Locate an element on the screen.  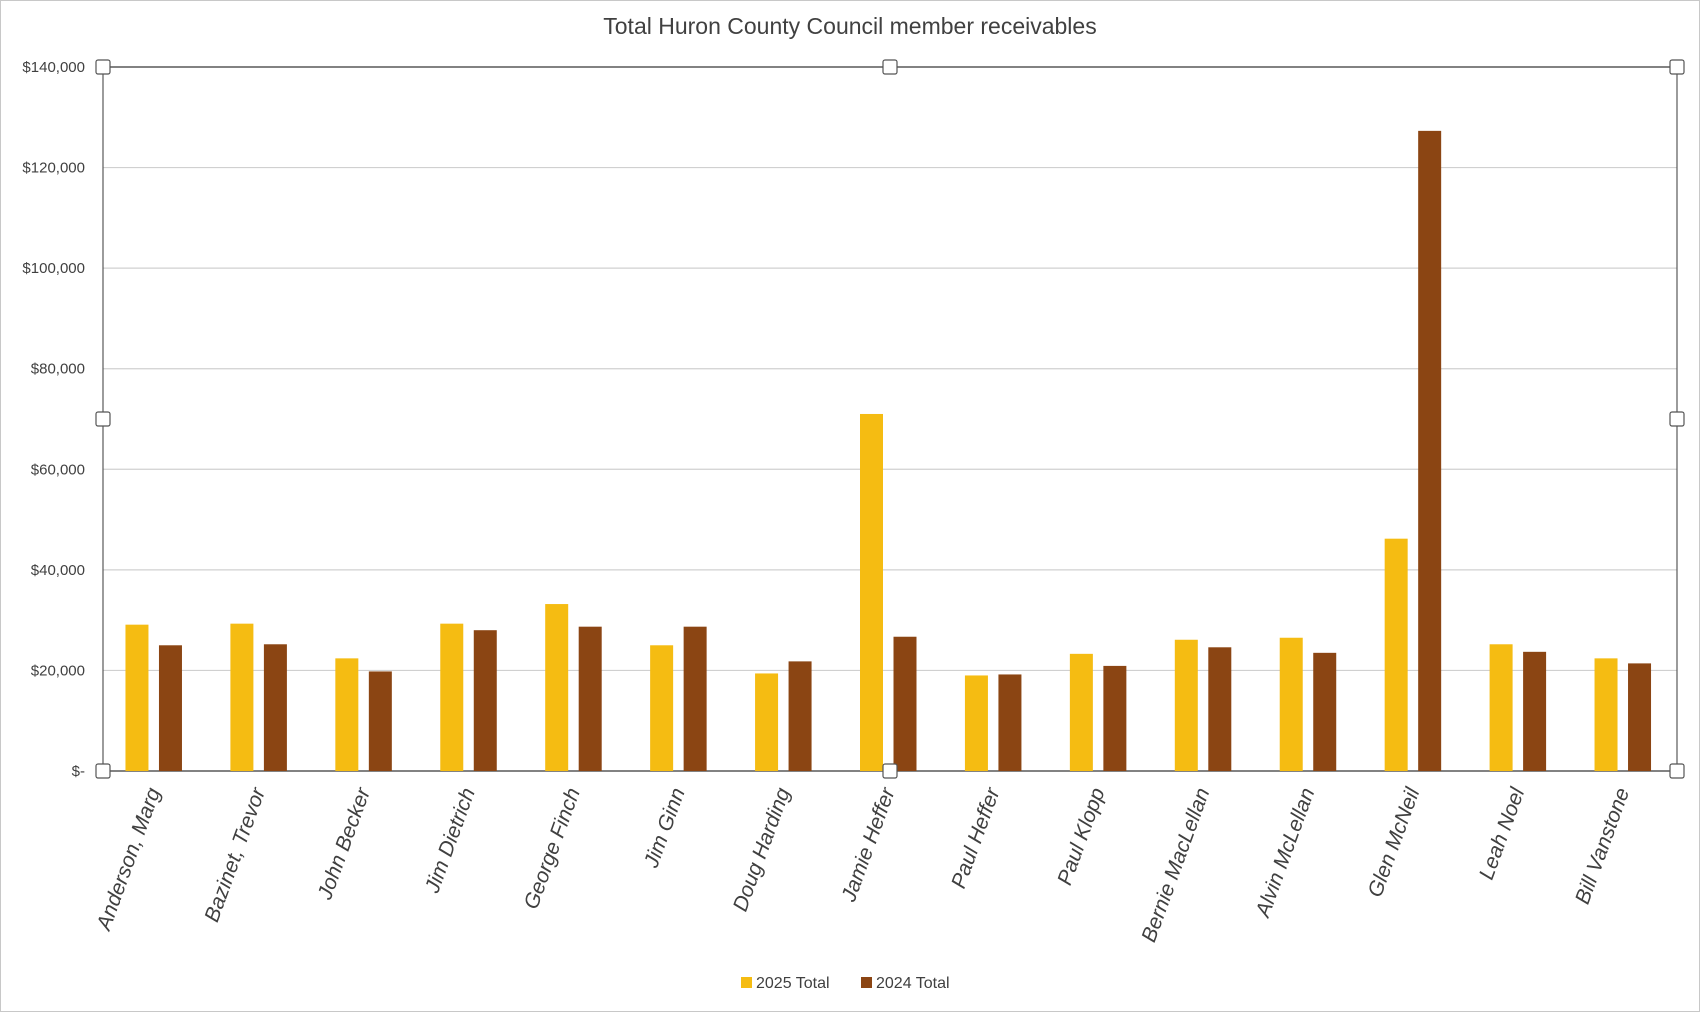
y-tick-label: $140,000 is located at coordinates (53, 67).